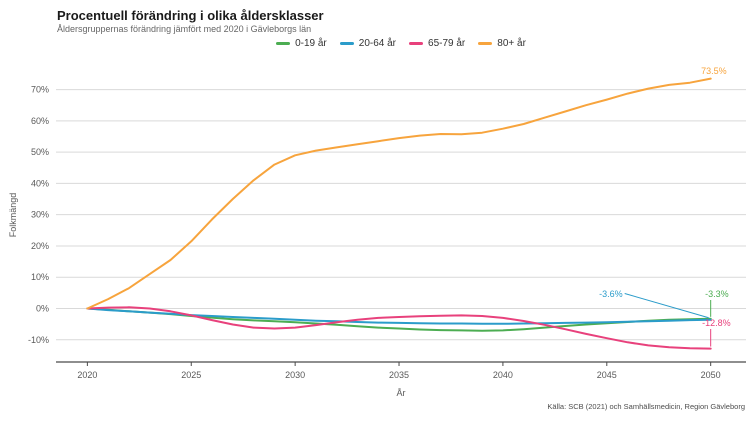 The height and width of the screenshot is (422, 750). I want to click on legend-item-label: 20-64 år, so click(377, 43).